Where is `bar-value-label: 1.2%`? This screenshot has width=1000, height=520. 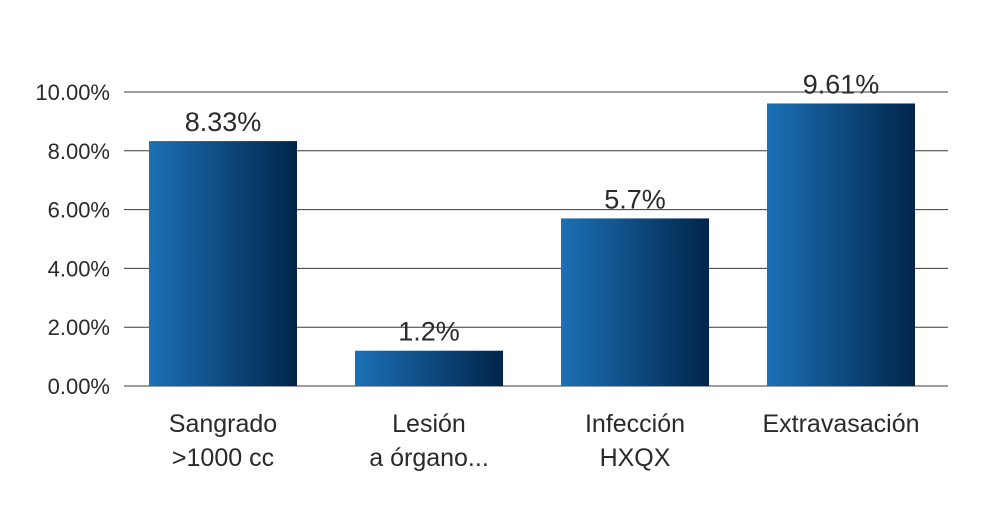
bar-value-label: 1.2% is located at coordinates (429, 332).